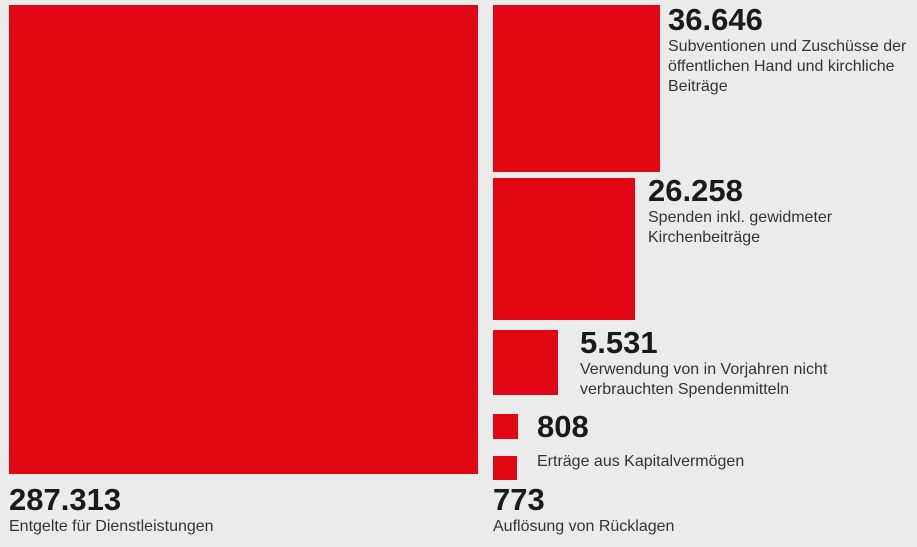 This screenshot has width=917, height=547. Describe the element at coordinates (643, 510) in the screenshot. I see `label: 773 Auflösung von Rücklagen` at that location.